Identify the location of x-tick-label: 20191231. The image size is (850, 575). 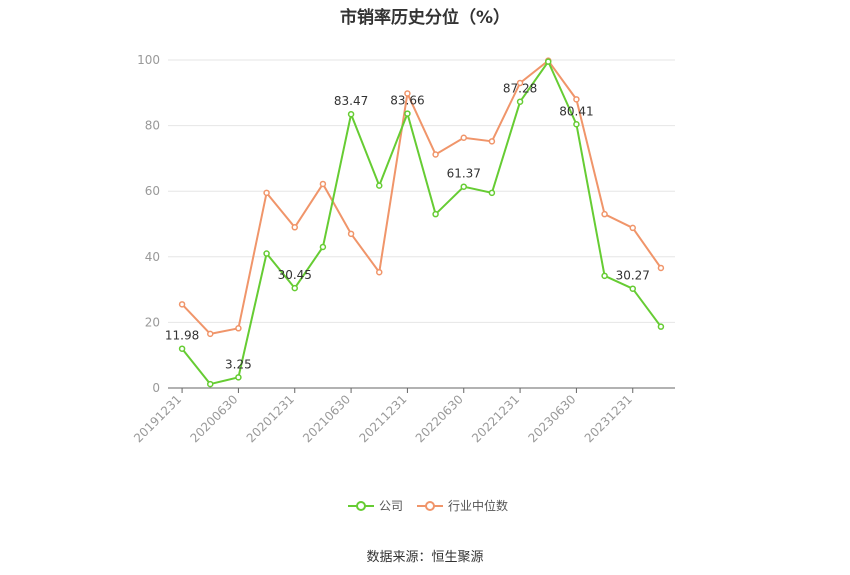
(157, 418).